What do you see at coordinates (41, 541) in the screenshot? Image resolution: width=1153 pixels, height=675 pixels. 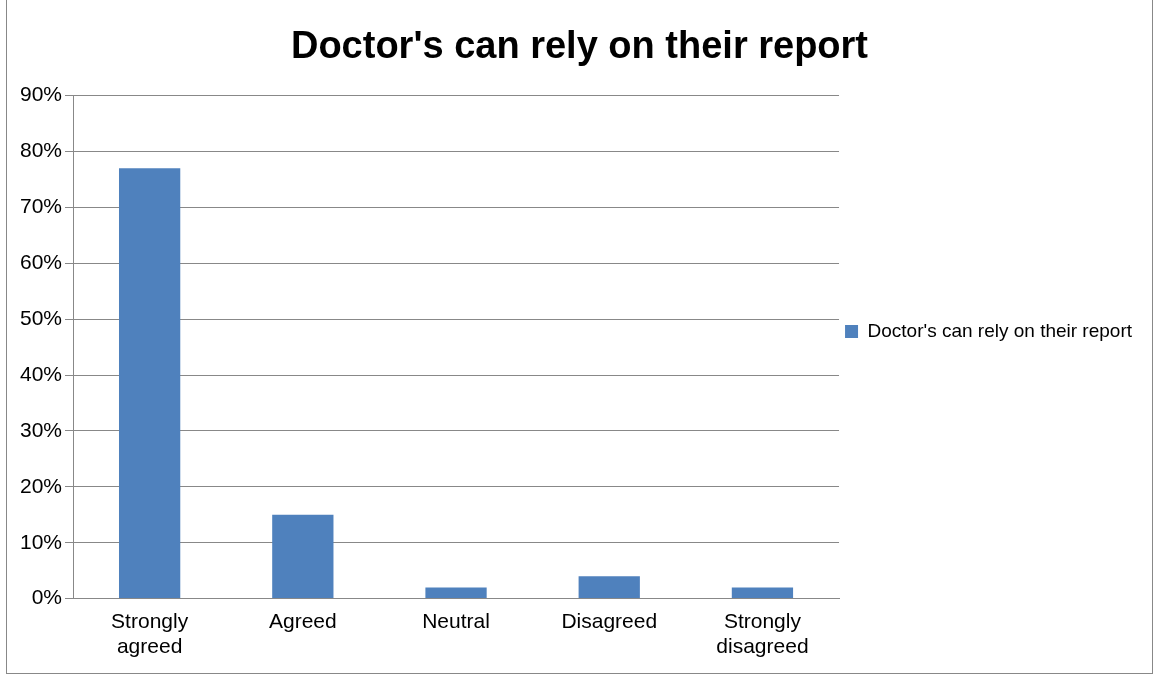 I see `y-tick-label: 10%` at bounding box center [41, 541].